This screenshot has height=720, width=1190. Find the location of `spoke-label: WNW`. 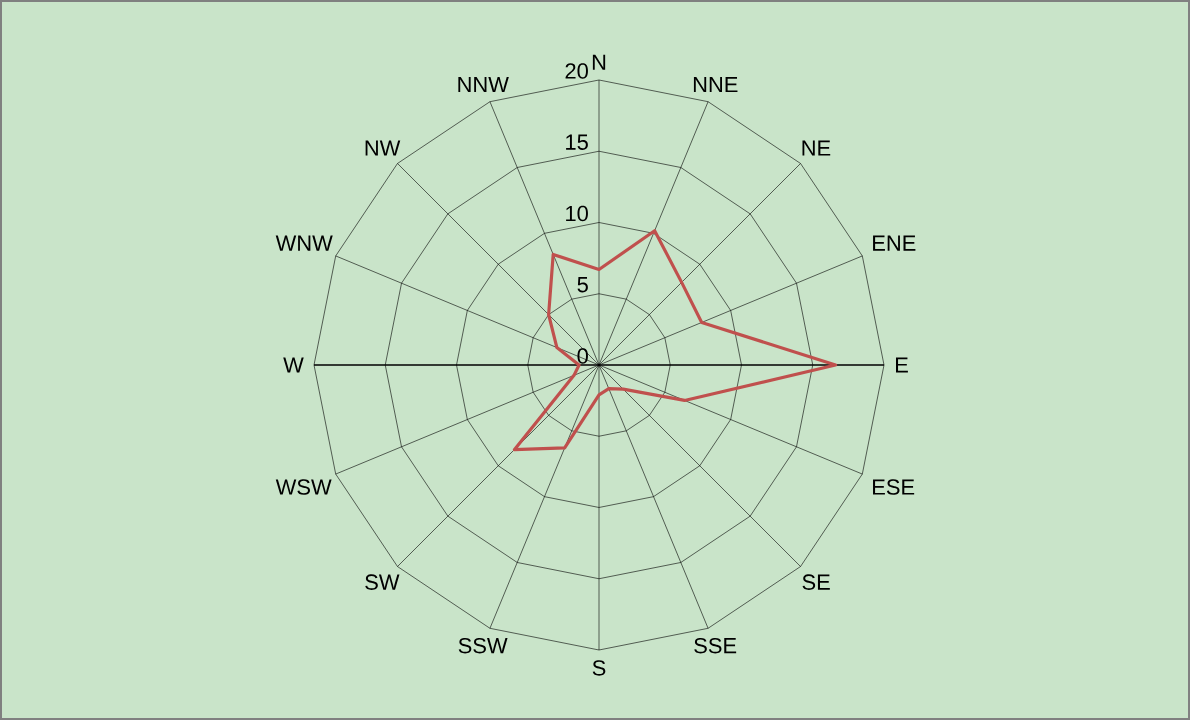

spoke-label: WNW is located at coordinates (304, 243).